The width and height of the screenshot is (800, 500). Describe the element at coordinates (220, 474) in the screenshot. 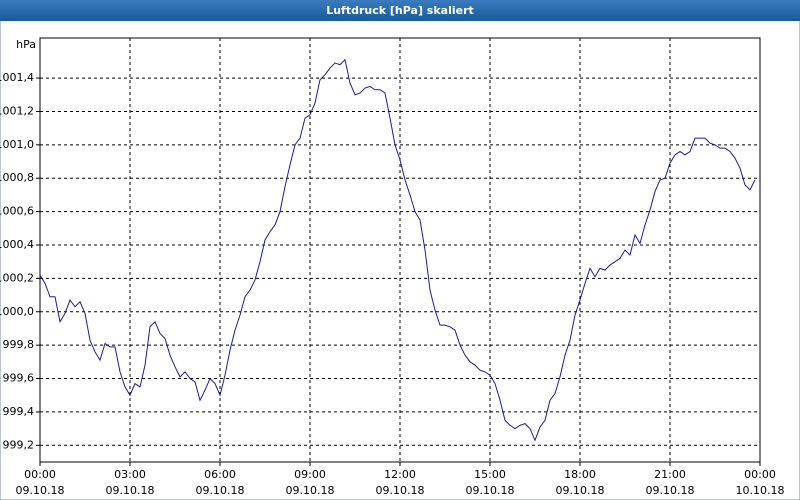

I see `x-tick-label: 06:00` at that location.